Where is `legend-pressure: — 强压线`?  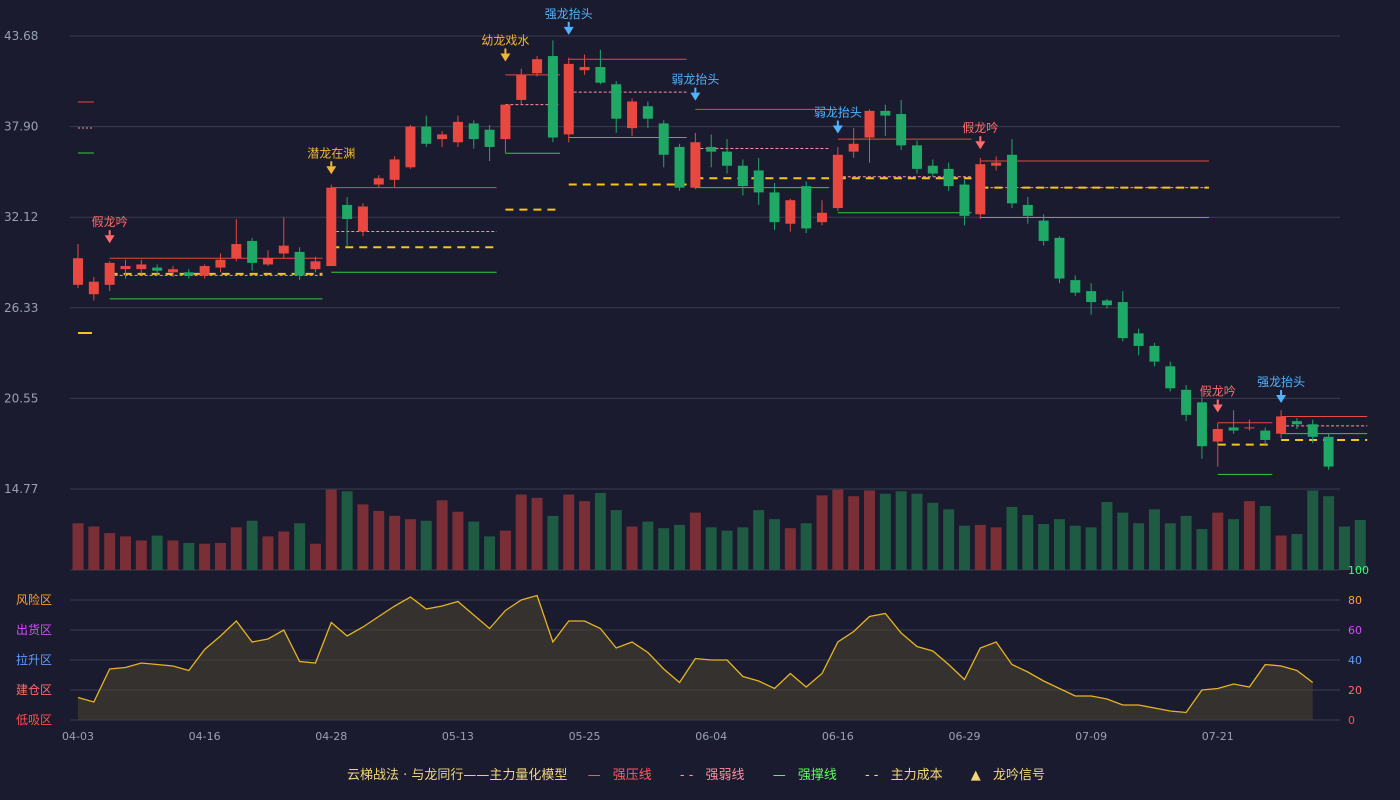 legend-pressure: — 强压线 is located at coordinates (619, 775).